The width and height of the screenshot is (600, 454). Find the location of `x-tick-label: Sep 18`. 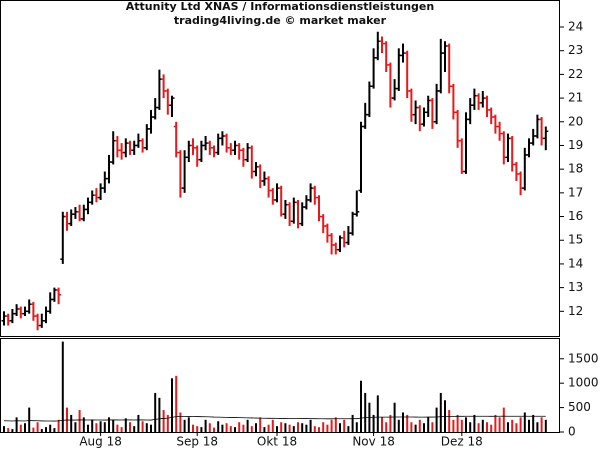

x-tick-label: Sep 18 is located at coordinates (197, 442).